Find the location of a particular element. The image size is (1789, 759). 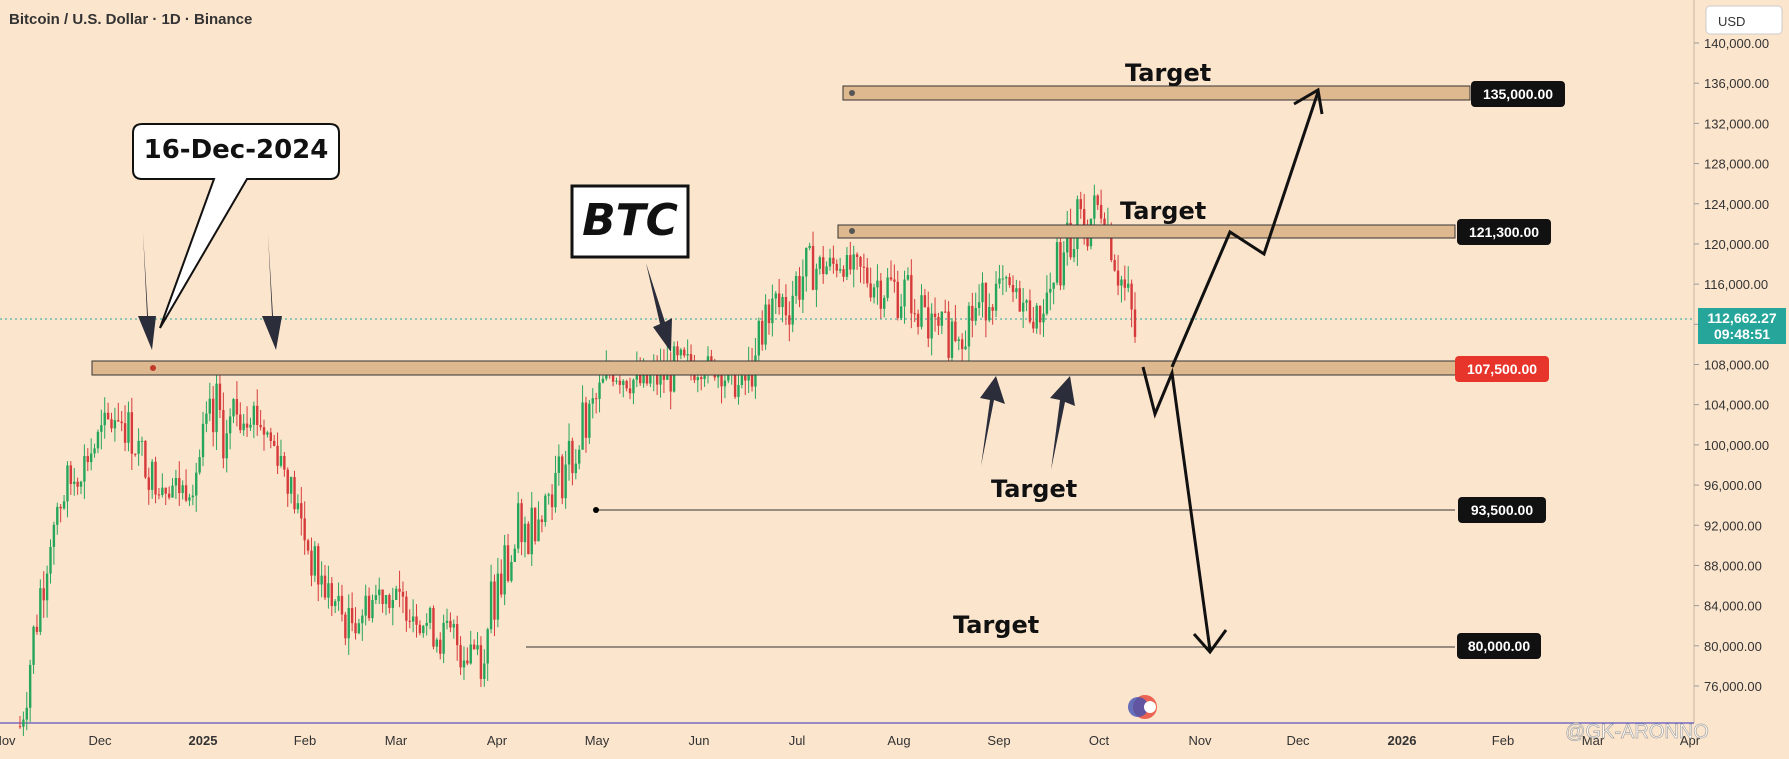

y-tick-label: 132,000.00 is located at coordinates (1736, 123).